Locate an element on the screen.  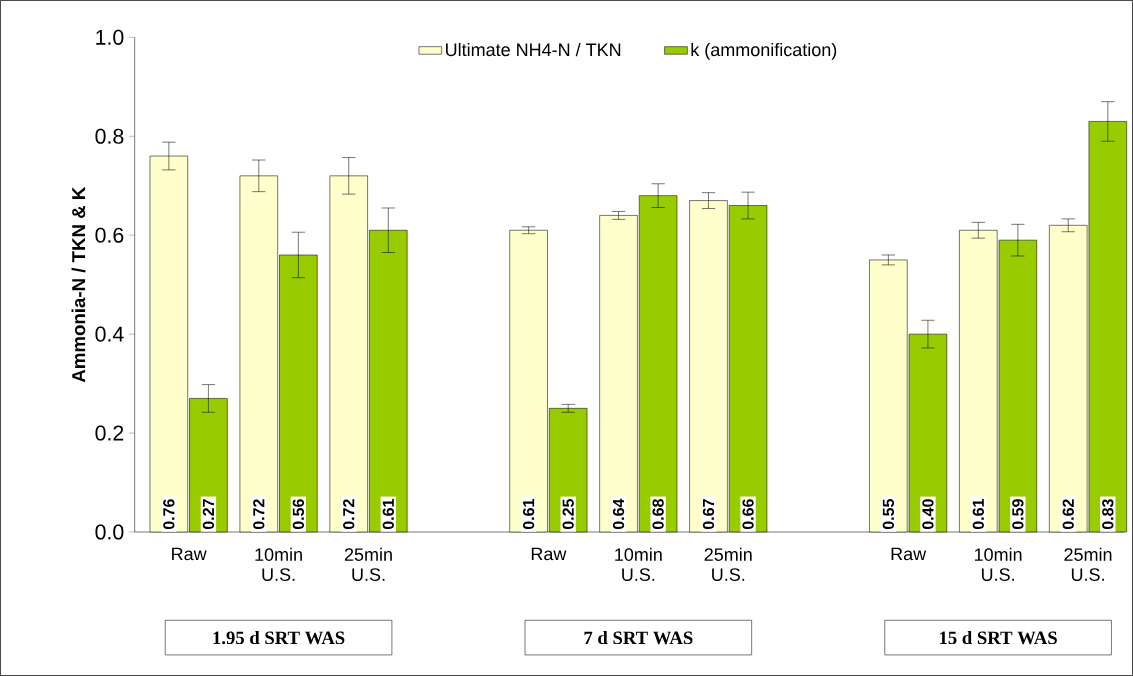
data-label: 0.62 is located at coordinates (1068, 514).